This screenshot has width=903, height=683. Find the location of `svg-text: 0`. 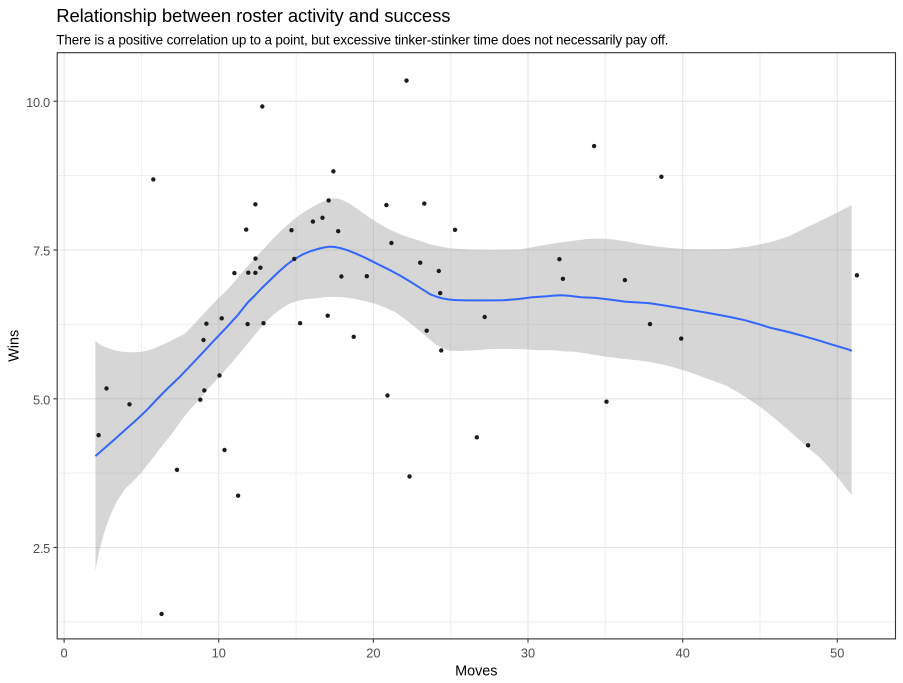

svg-text: 0 is located at coordinates (64, 653).